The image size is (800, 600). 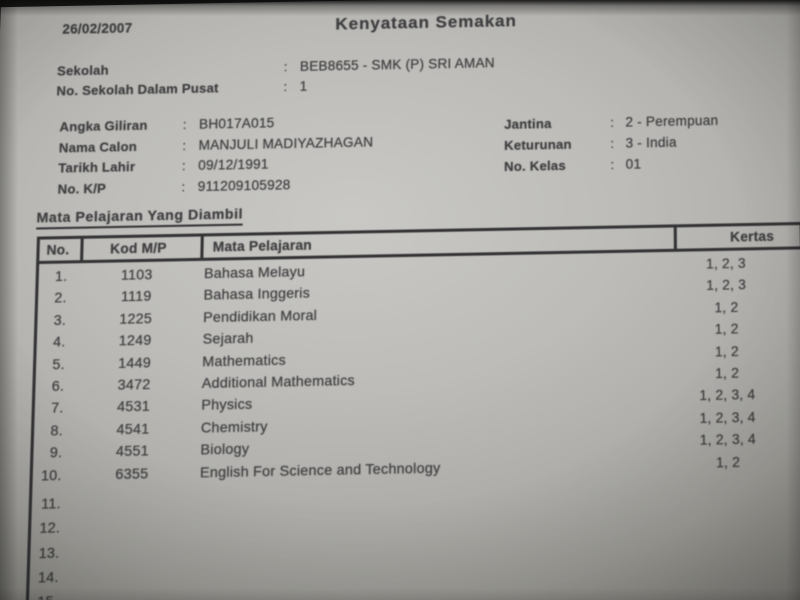 I want to click on cell-subject: Physics, so click(x=227, y=404).